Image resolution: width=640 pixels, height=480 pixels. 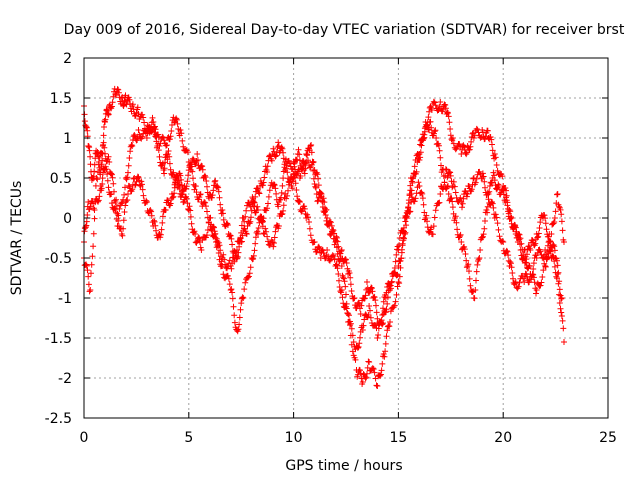 I want to click on y-tick-label: 0.5, so click(x=61, y=179).